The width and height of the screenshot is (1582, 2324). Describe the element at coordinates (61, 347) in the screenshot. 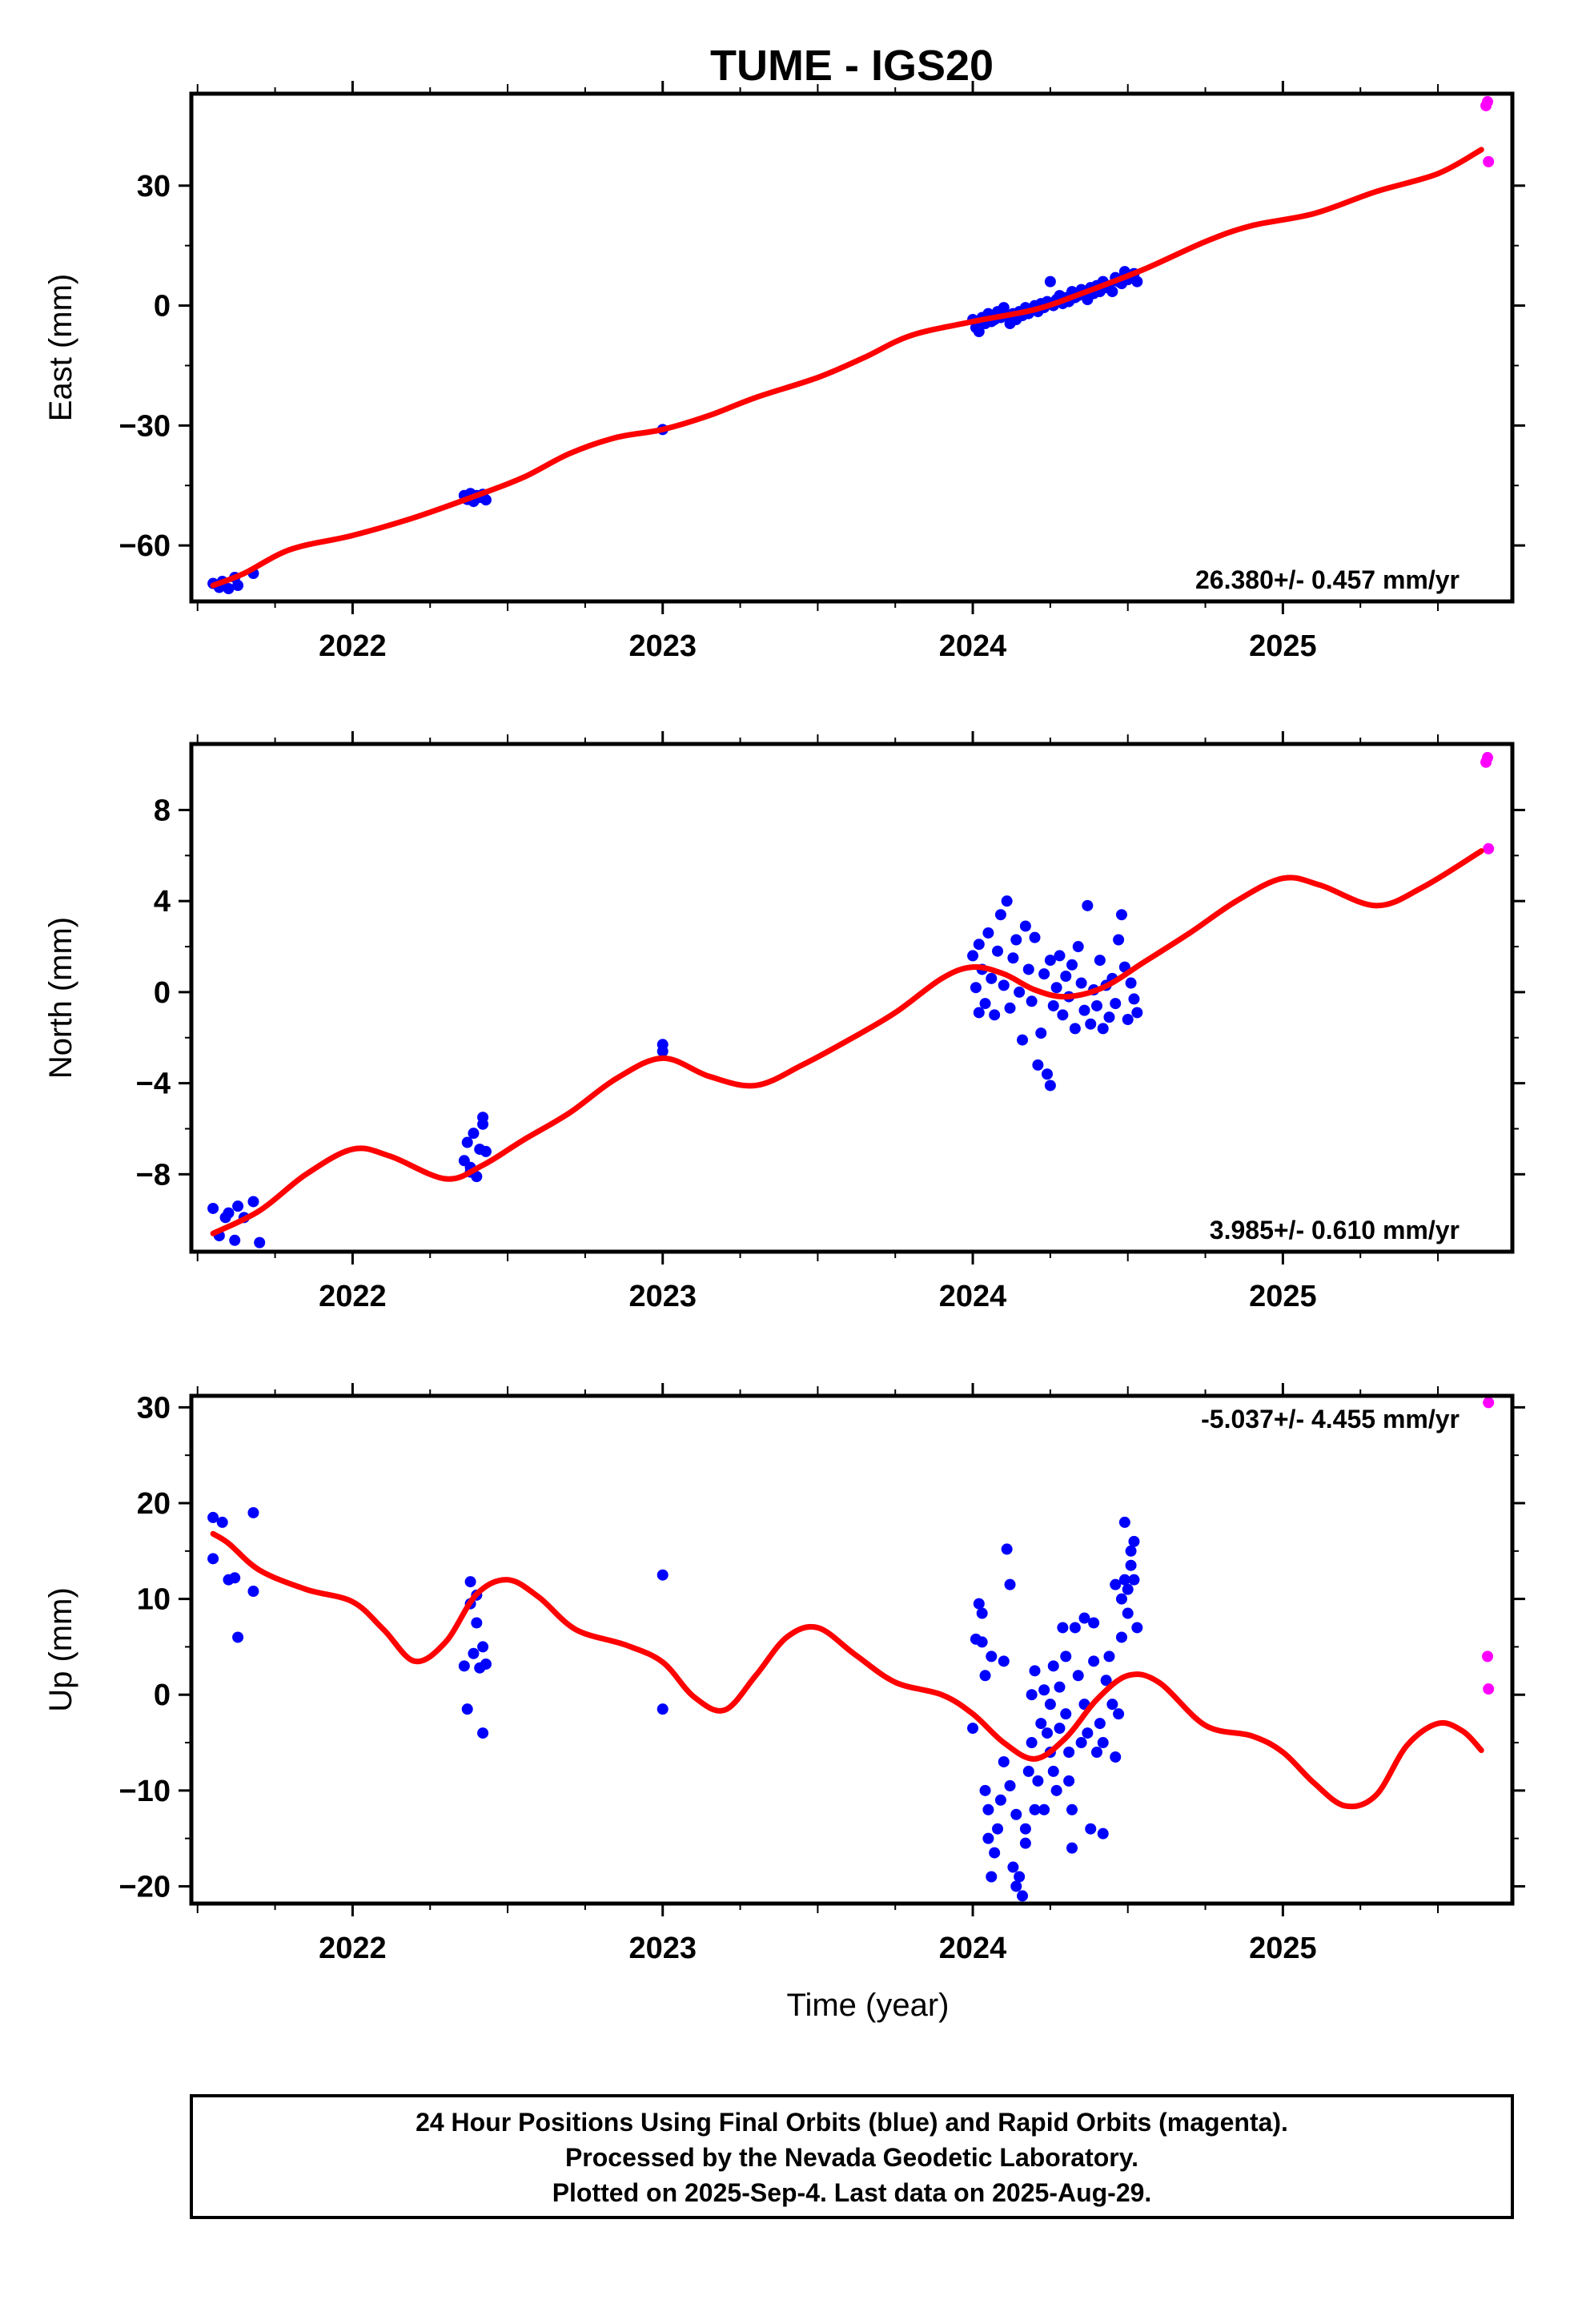

I see `y-axis-label: East (mm)` at that location.